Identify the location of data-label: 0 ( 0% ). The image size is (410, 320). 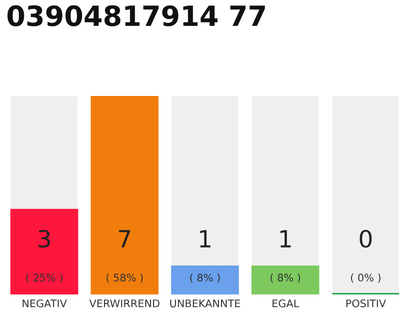
(365, 256).